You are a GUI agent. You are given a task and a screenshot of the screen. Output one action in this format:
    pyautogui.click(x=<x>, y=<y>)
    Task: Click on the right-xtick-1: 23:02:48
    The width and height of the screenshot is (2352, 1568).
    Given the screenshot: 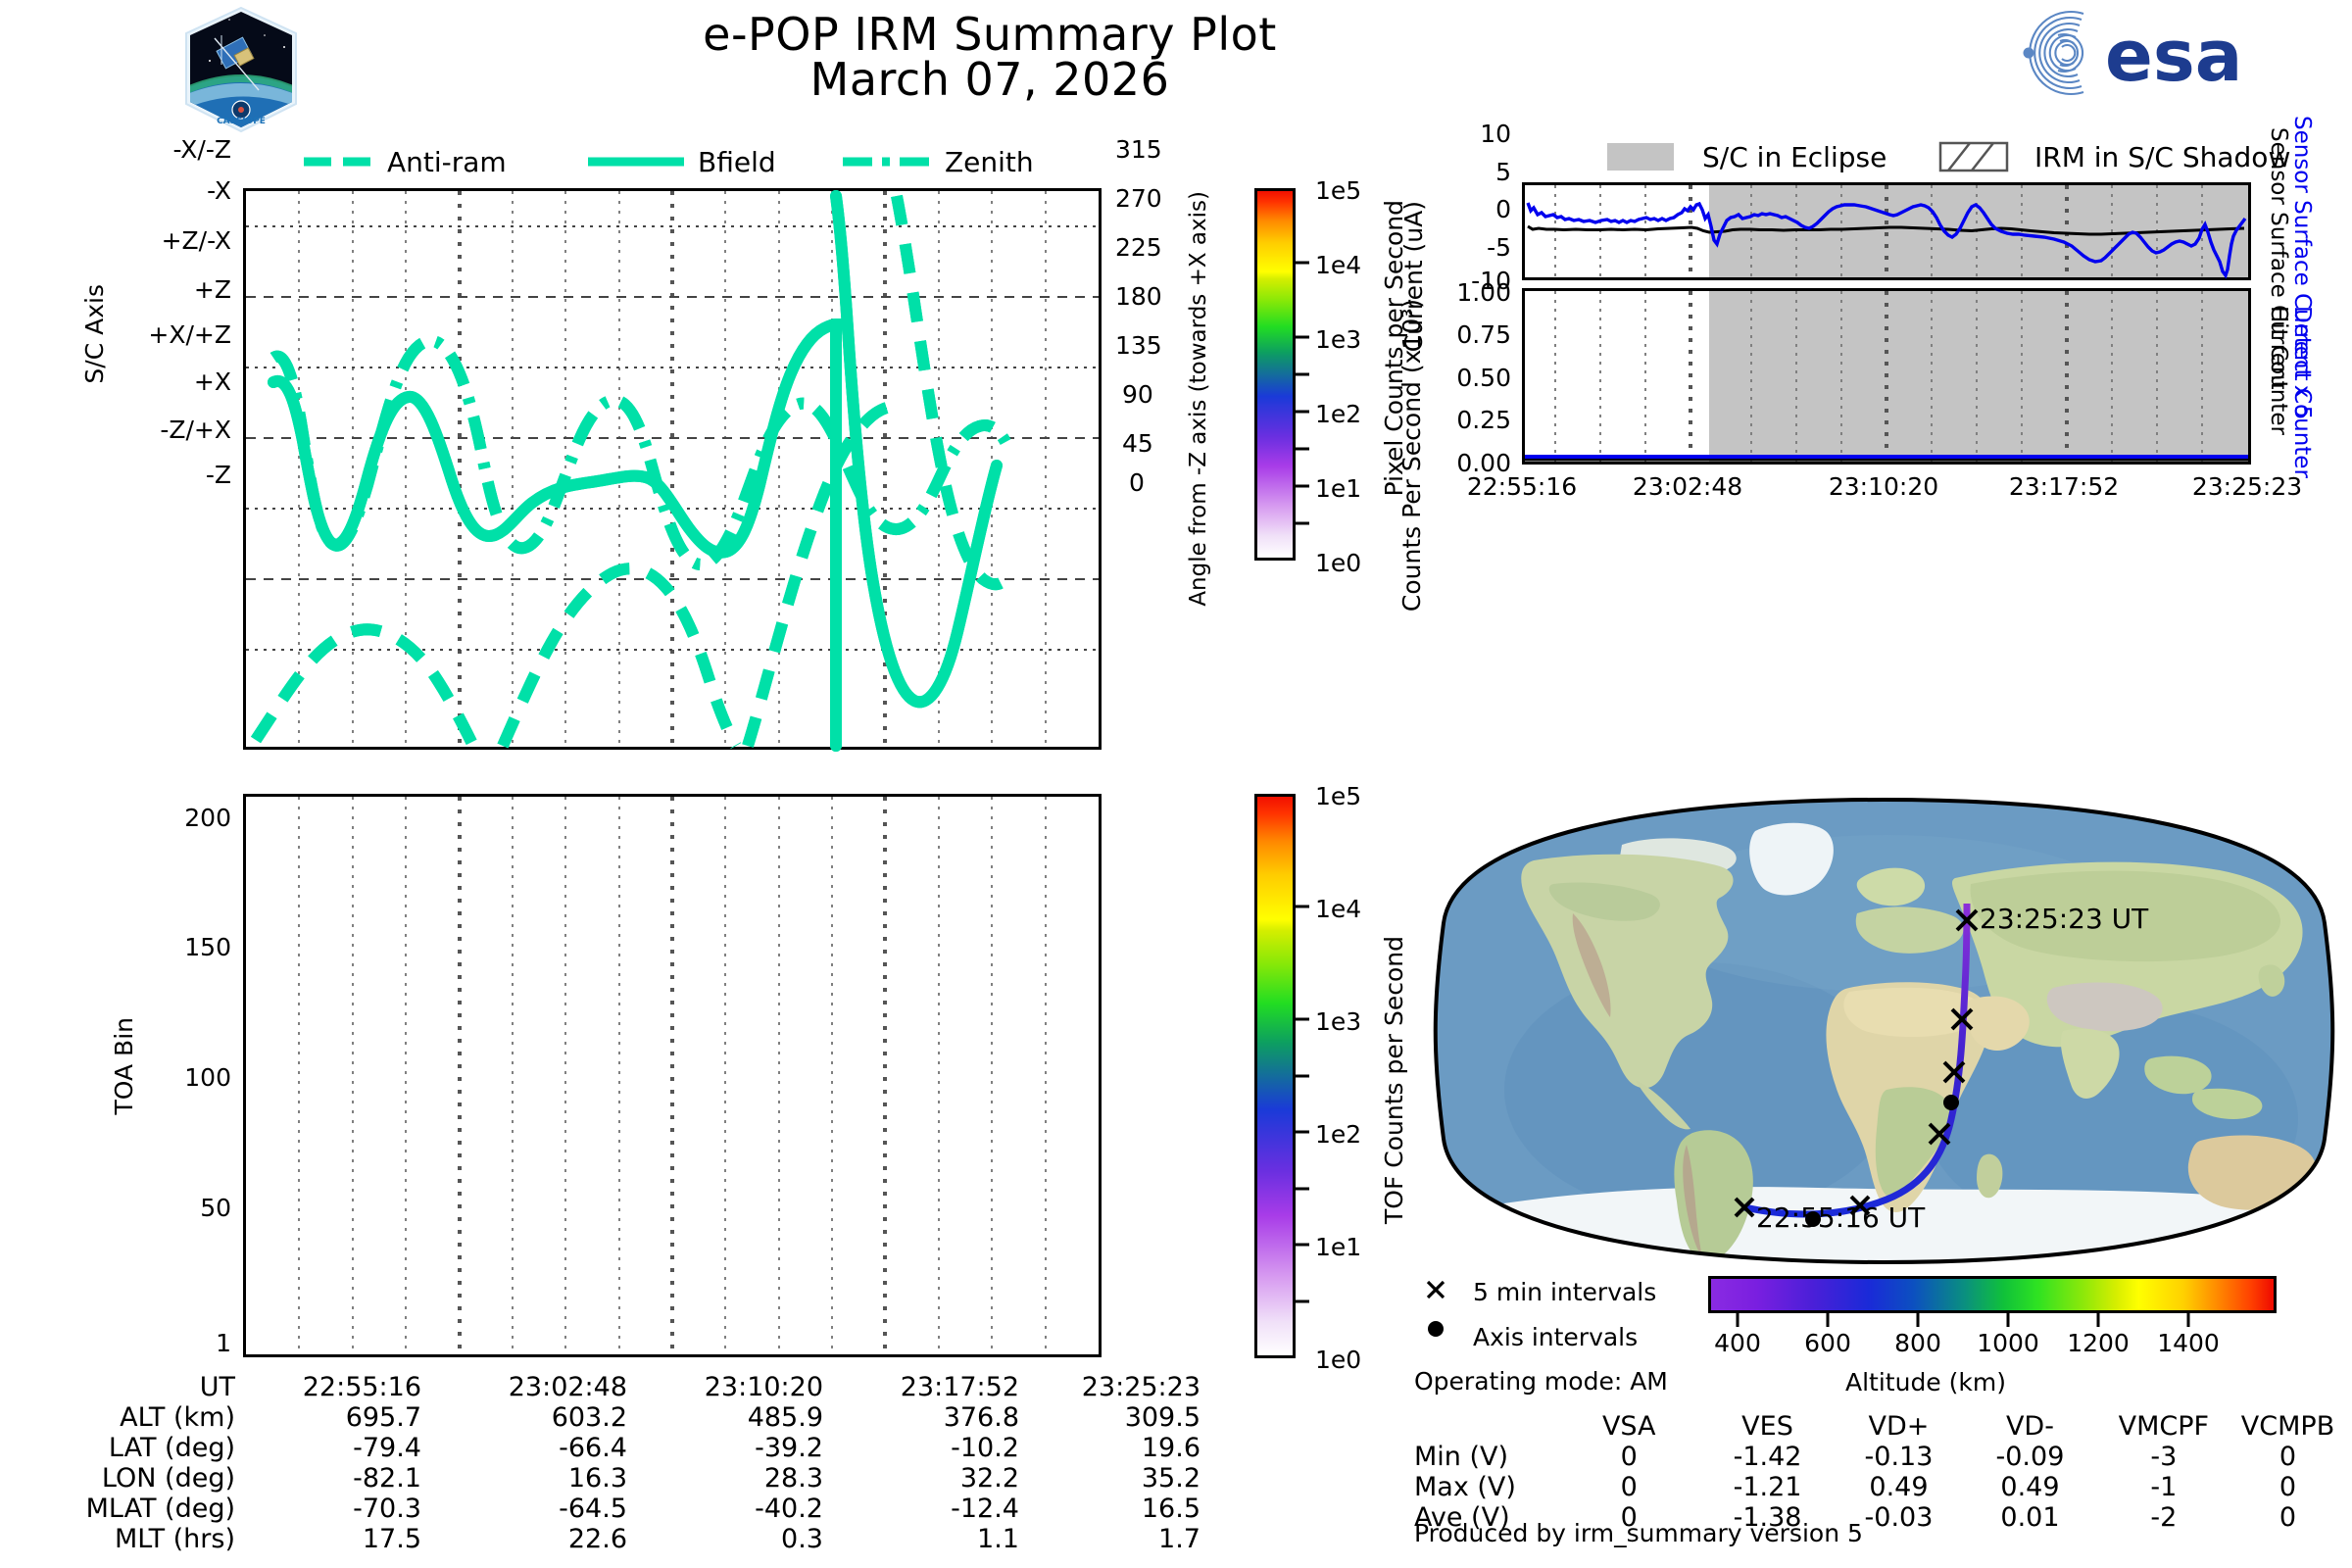 What is the action you would take?
    pyautogui.click(x=1687, y=486)
    